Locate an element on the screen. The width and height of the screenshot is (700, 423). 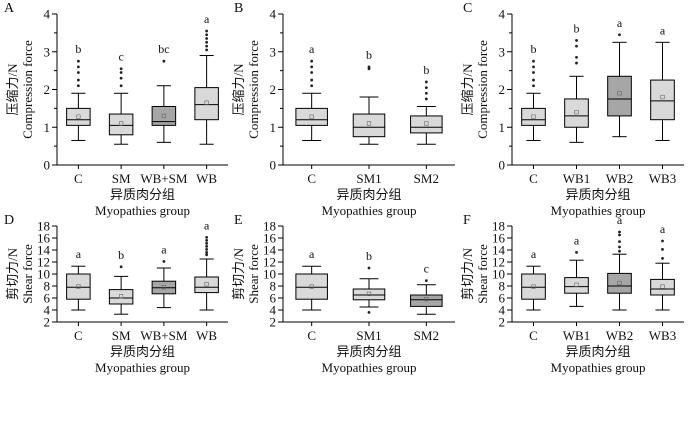
x-axis-label-cn: 异质肉分组 is located at coordinates (597, 194).